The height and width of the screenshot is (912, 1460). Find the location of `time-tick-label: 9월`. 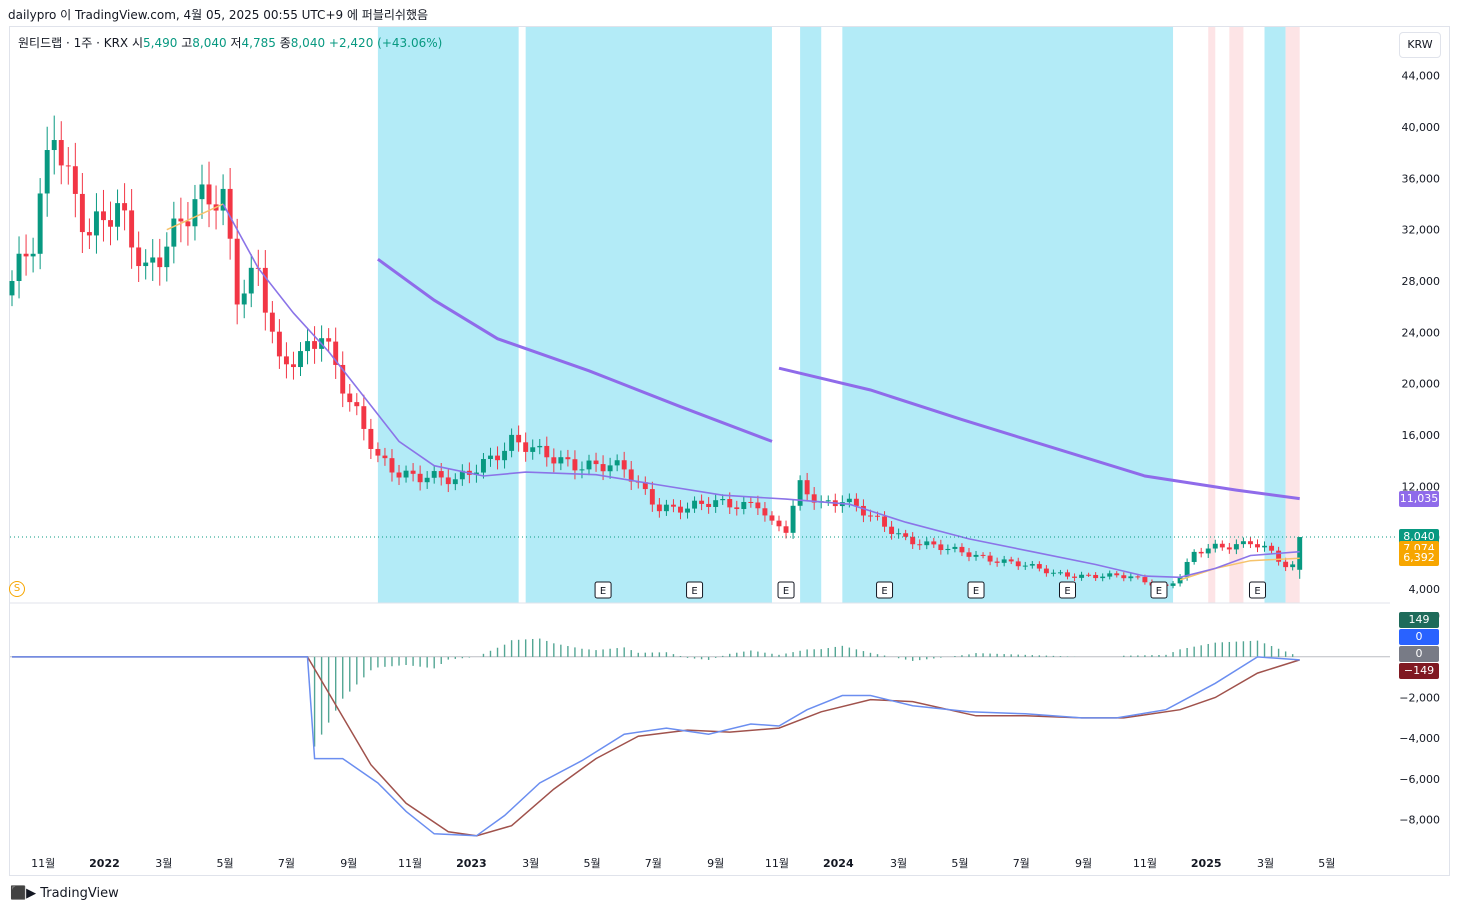

time-tick-label: 9월 is located at coordinates (348, 863).